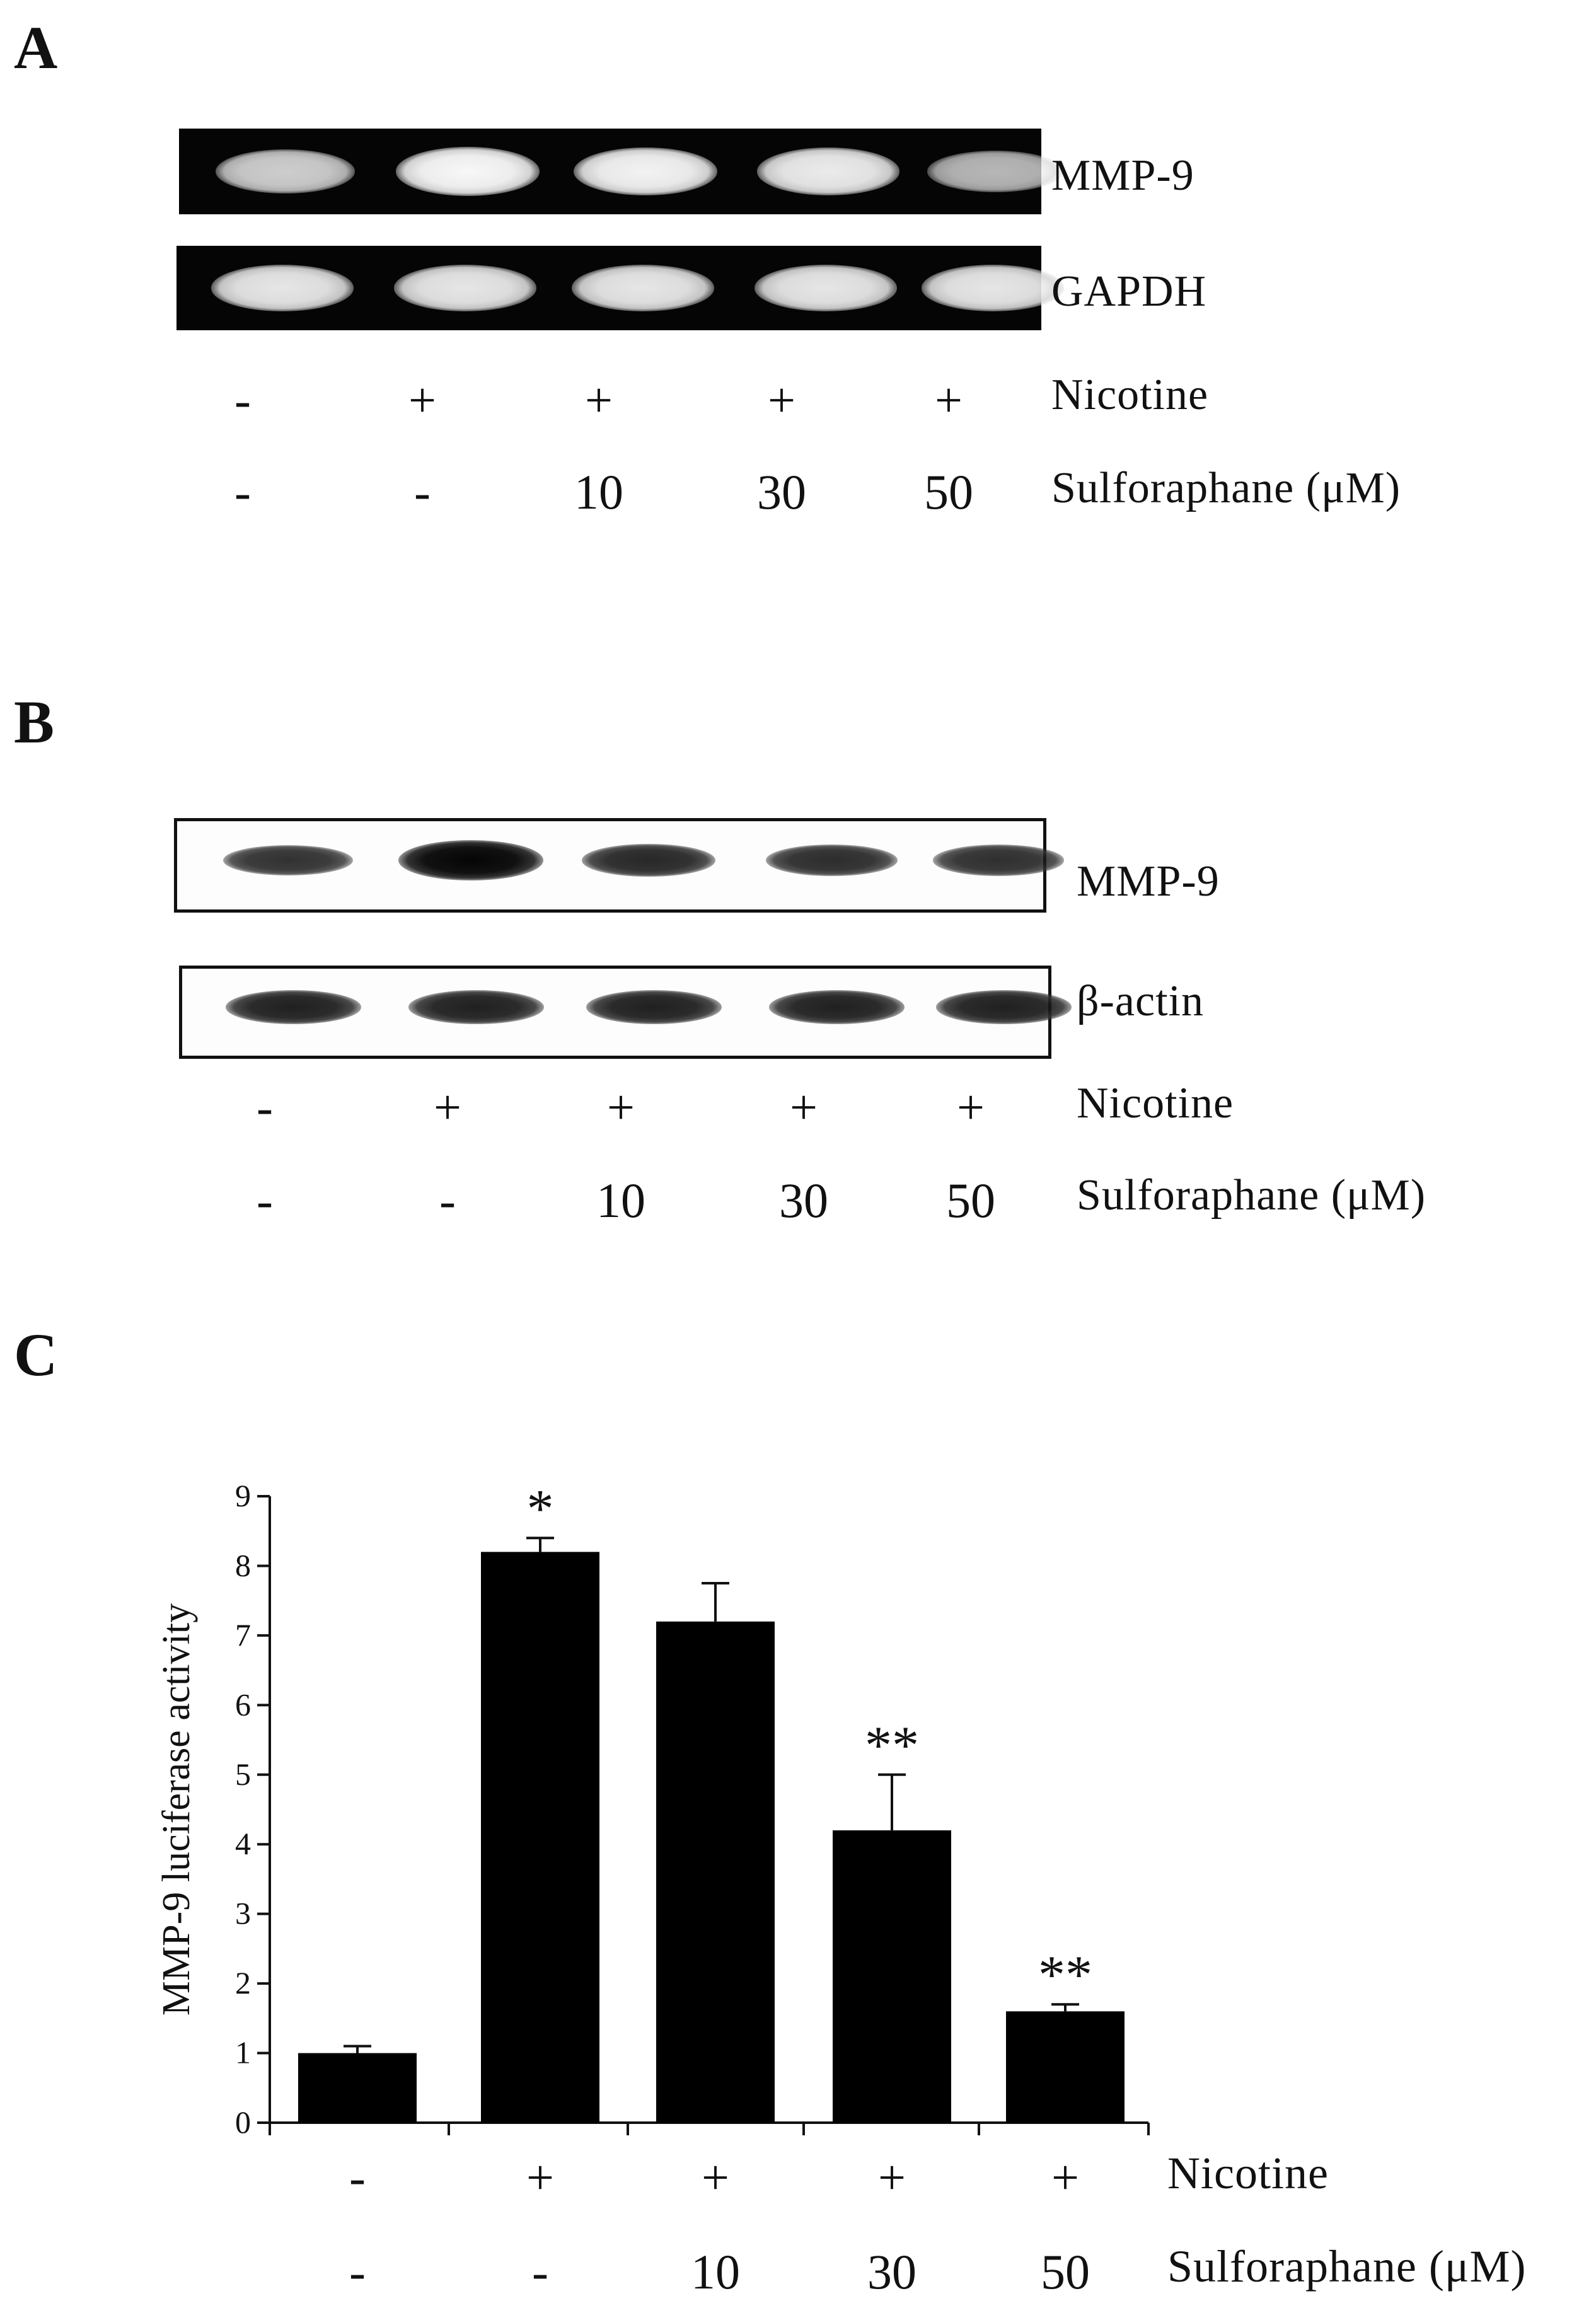  I want to click on y-tick-label: 5, so click(243, 1774).